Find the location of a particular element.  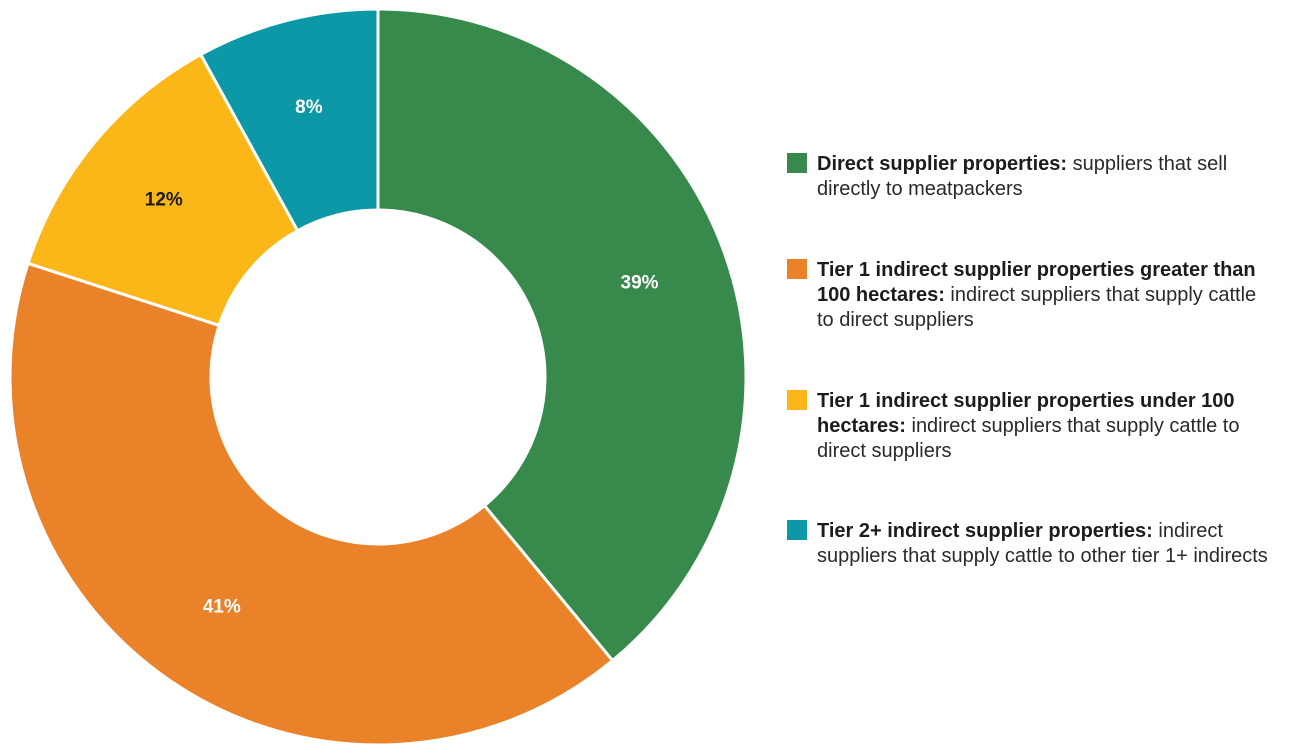

legend-swatch-tier1-under-100ha is located at coordinates (797, 400).